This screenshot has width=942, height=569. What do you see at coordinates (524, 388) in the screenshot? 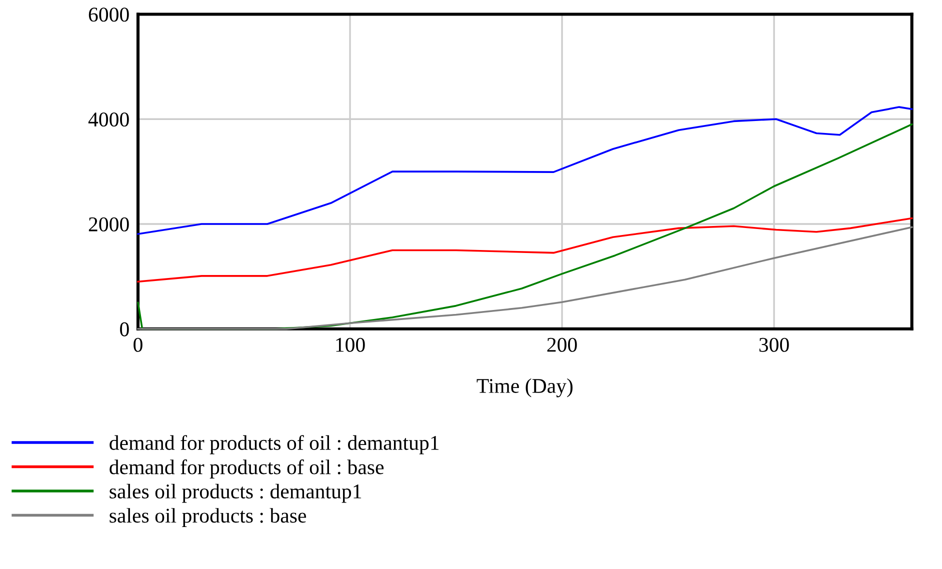
I see `x-axis-title: Time (Day)` at bounding box center [524, 388].